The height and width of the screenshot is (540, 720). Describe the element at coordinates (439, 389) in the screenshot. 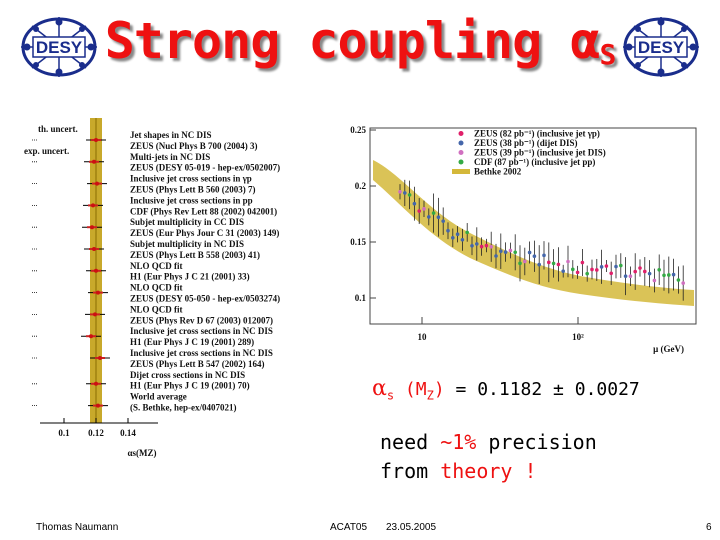

I see `arg-close: )` at that location.